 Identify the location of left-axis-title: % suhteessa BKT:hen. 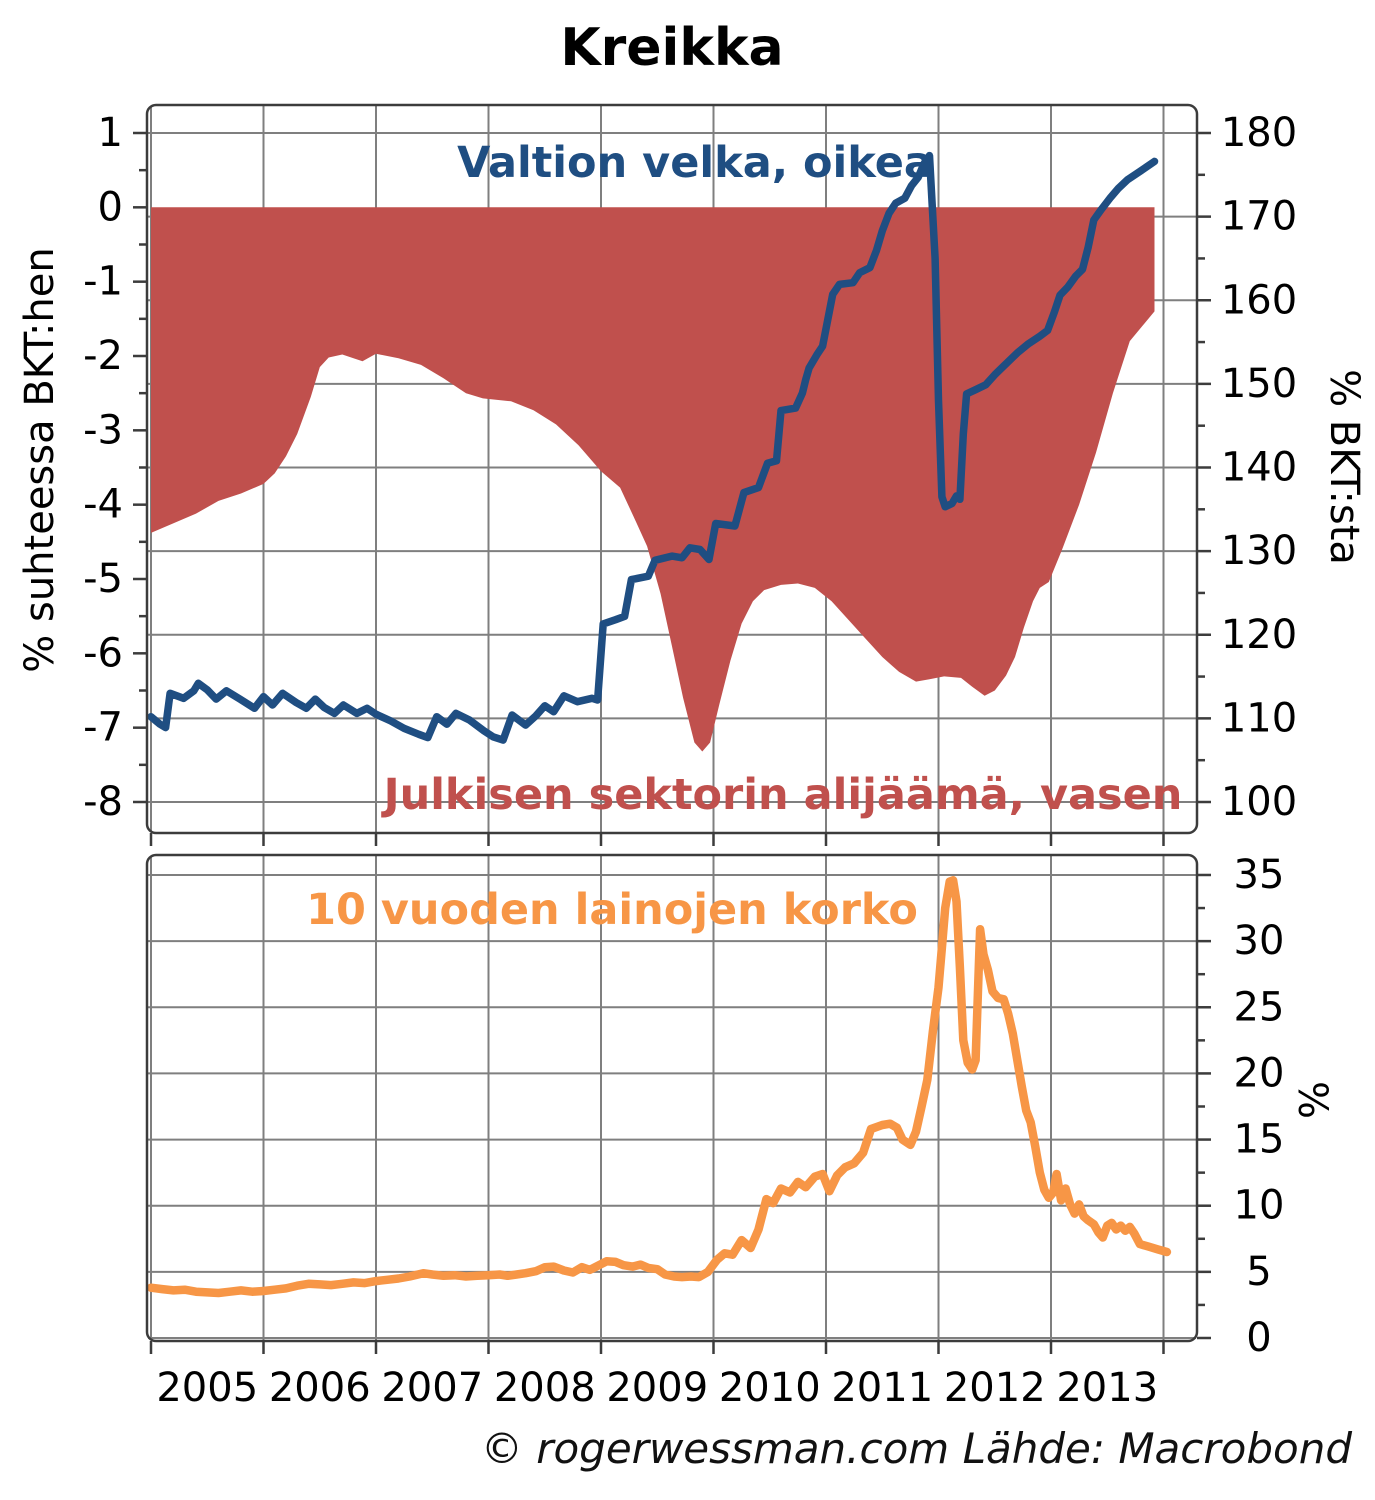
(40, 459).